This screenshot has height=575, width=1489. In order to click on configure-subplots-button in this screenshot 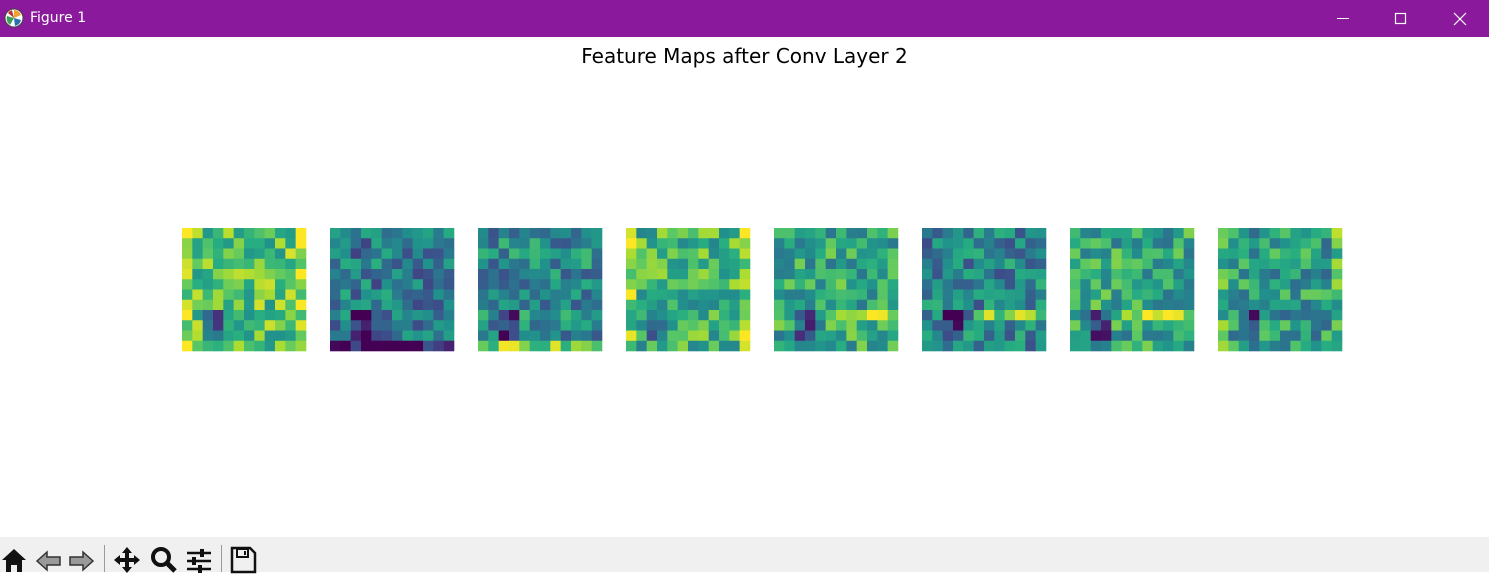, I will do `click(199, 560)`.